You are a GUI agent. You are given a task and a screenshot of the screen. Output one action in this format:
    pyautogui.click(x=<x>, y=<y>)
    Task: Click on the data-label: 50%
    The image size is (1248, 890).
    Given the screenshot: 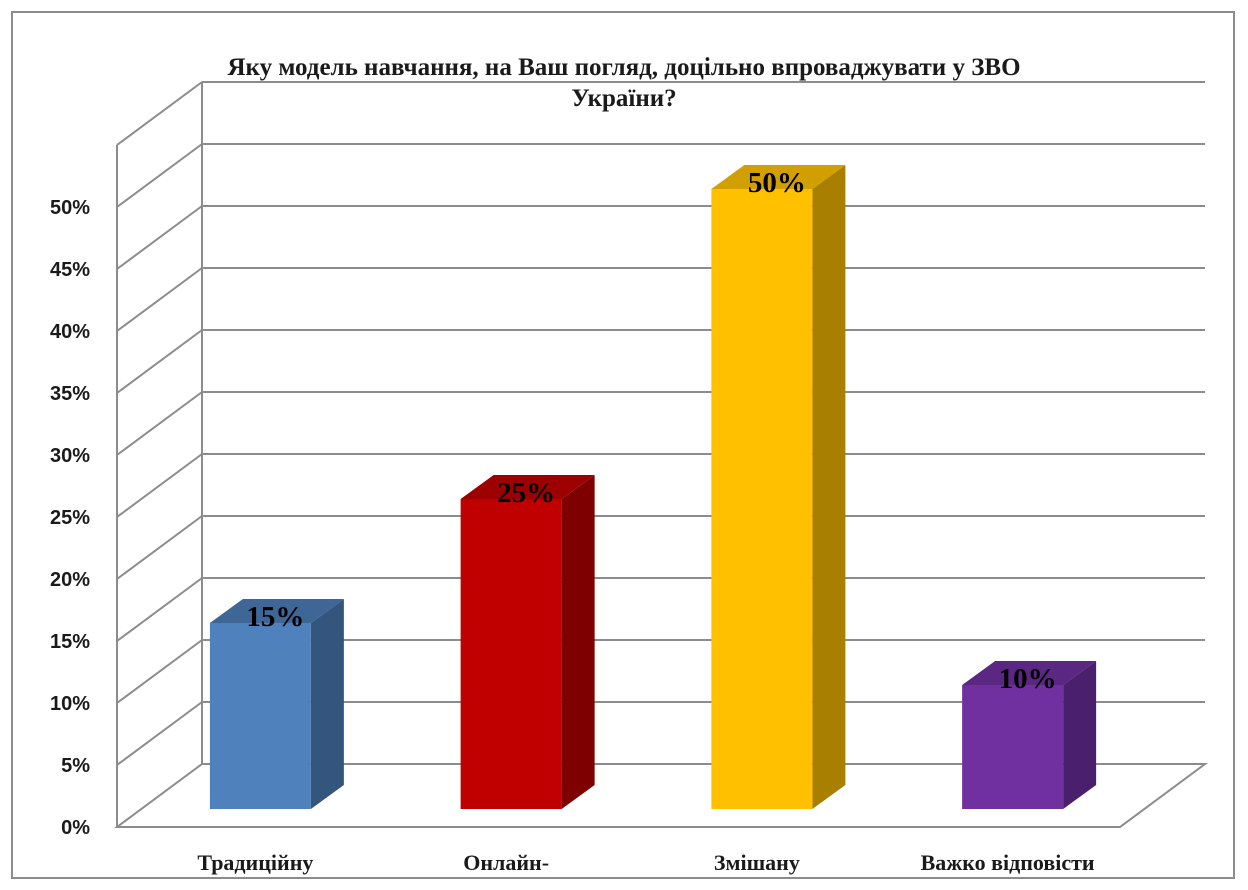 What is the action you would take?
    pyautogui.click(x=777, y=183)
    